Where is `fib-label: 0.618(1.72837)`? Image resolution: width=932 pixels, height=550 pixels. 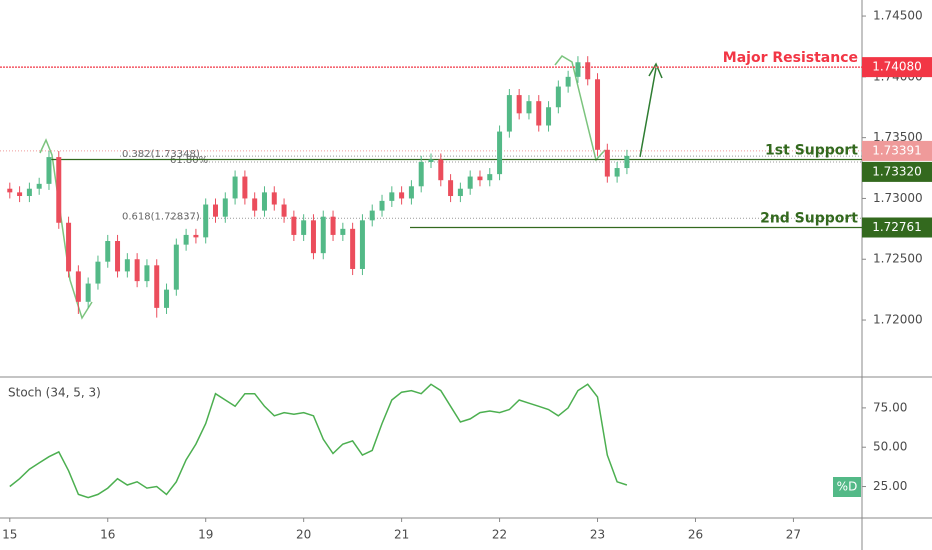 fib-label: 0.618(1.72837) is located at coordinates (161, 216).